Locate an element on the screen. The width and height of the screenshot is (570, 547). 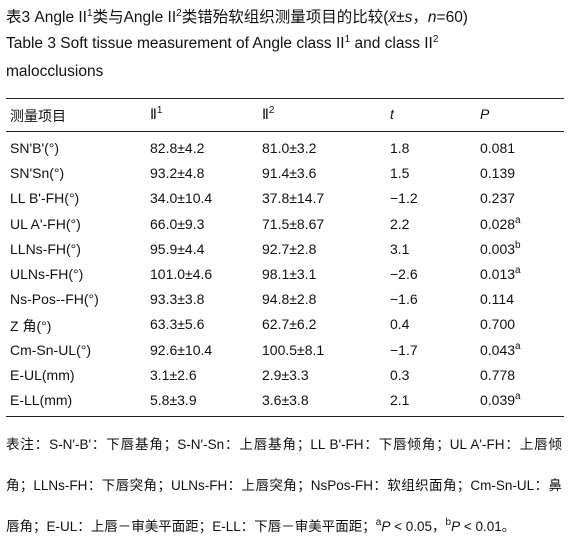
sup: b is located at coordinates (448, 522).